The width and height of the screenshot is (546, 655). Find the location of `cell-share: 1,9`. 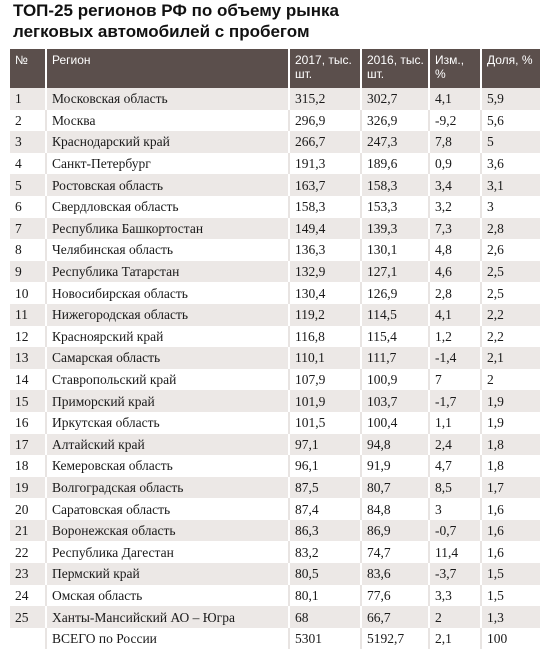

cell-share: 1,9 is located at coordinates (510, 422).